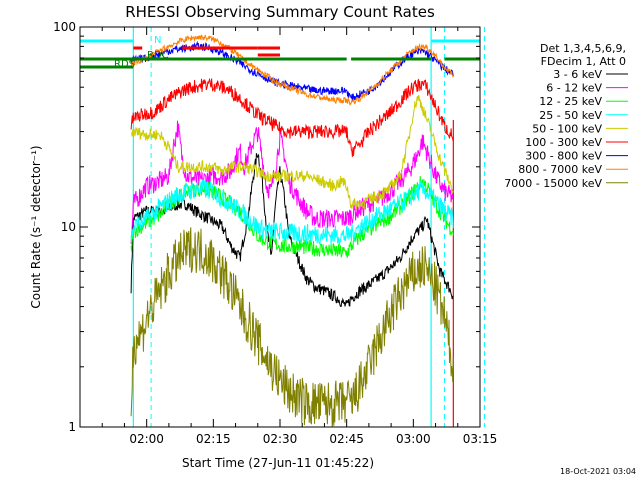  Describe the element at coordinates (480, 439) in the screenshot. I see `x-tick-label: 03:15` at that location.